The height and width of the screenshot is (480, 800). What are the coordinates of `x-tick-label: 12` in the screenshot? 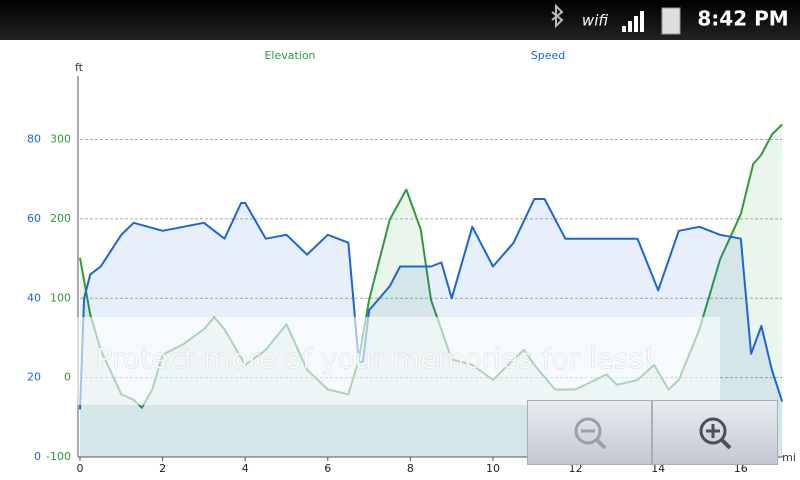 It's located at (576, 468).